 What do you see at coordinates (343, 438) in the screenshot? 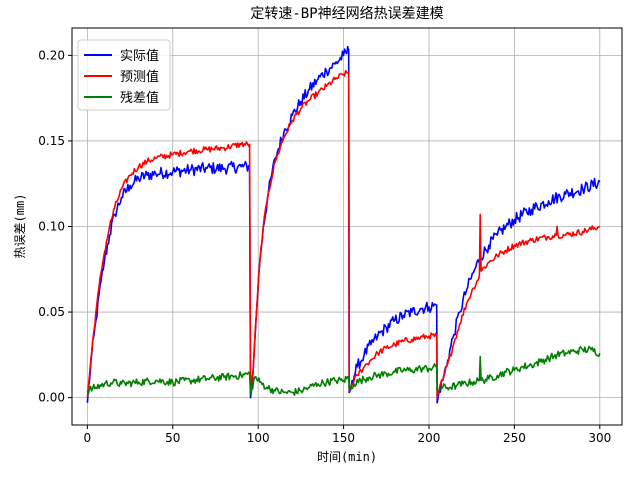
I see `x-tick-label: 150` at bounding box center [343, 438].